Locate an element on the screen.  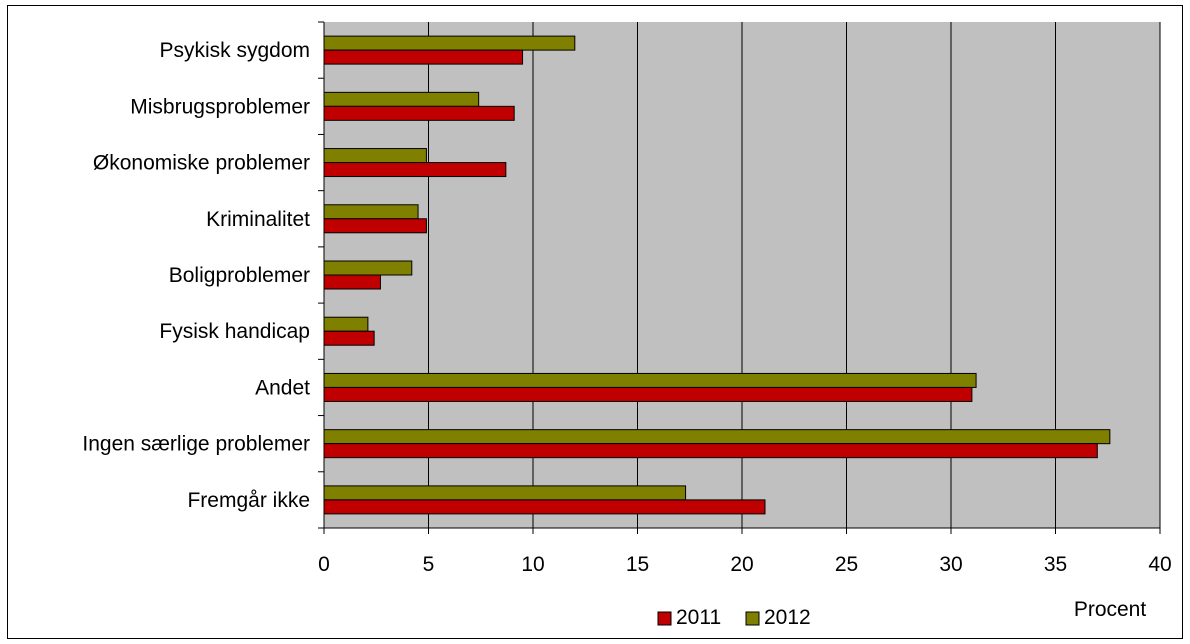
x-tick-label-0: 0 is located at coordinates (324, 564).